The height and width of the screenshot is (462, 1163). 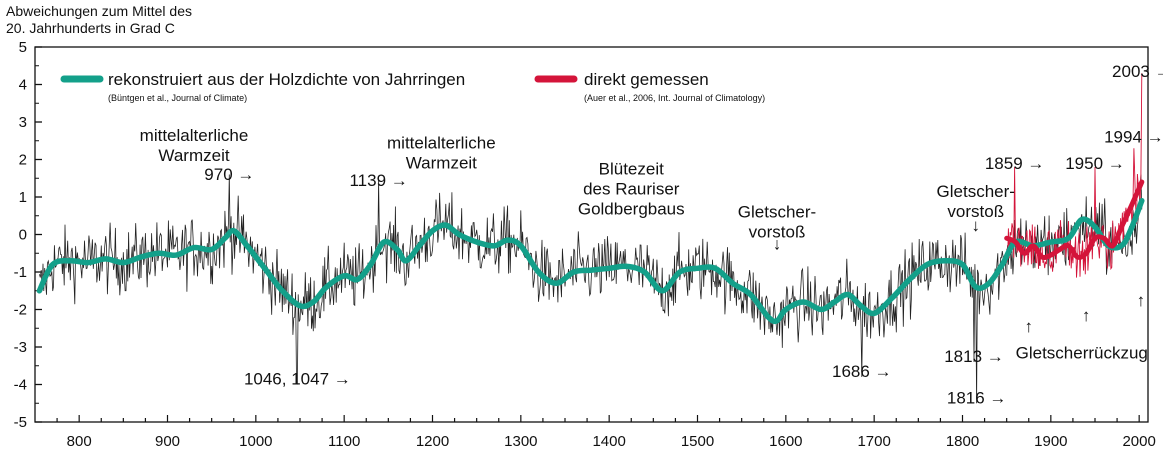 I want to click on annotation-label: Blütezeit, so click(x=631, y=169).